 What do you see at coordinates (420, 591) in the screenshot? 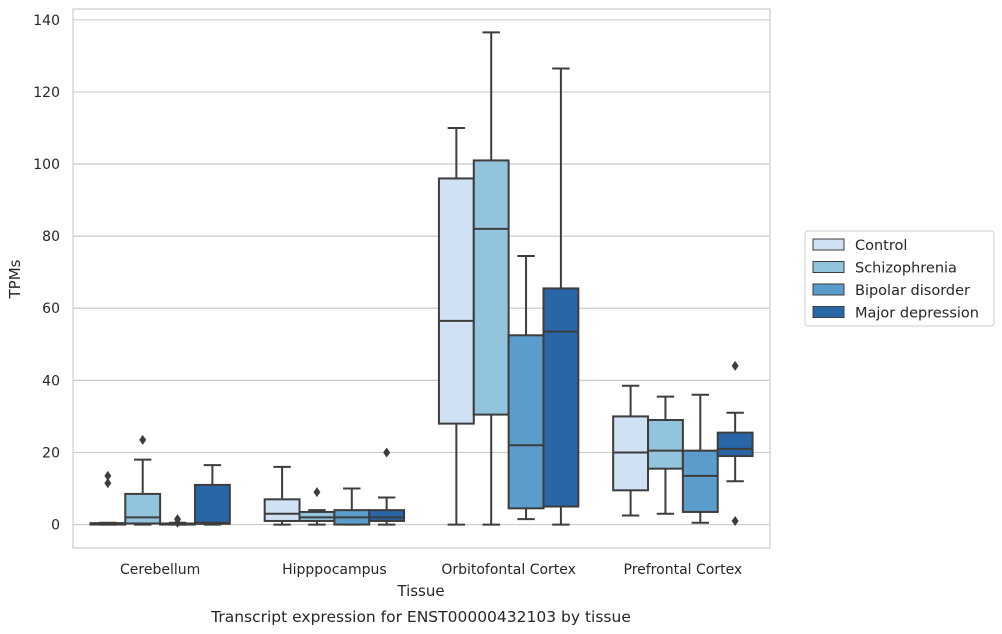
I see `x-axis-label: Tissue` at bounding box center [420, 591].